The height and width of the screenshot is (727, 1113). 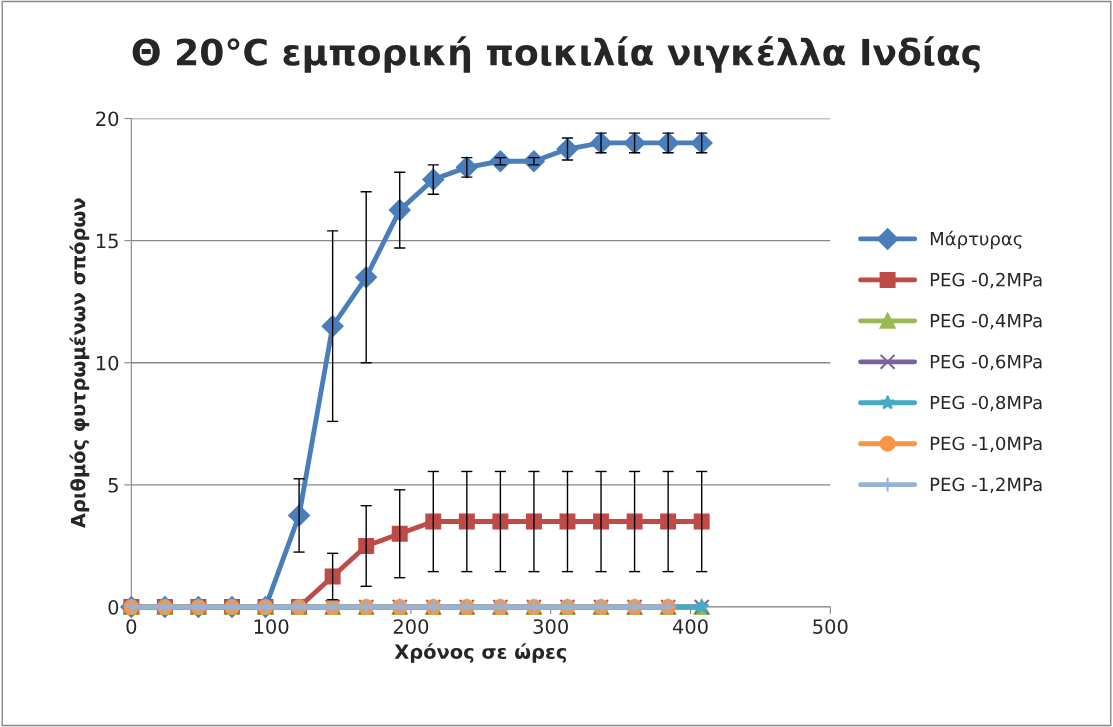 I want to click on legend-label: PEG -0,8MPa, so click(x=986, y=403).